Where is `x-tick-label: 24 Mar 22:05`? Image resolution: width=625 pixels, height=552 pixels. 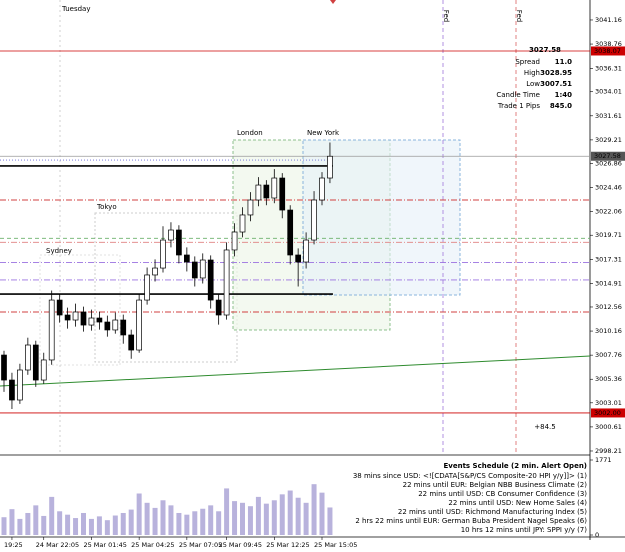
x-tick-label: 24 Mar 22:05 is located at coordinates (57, 545).